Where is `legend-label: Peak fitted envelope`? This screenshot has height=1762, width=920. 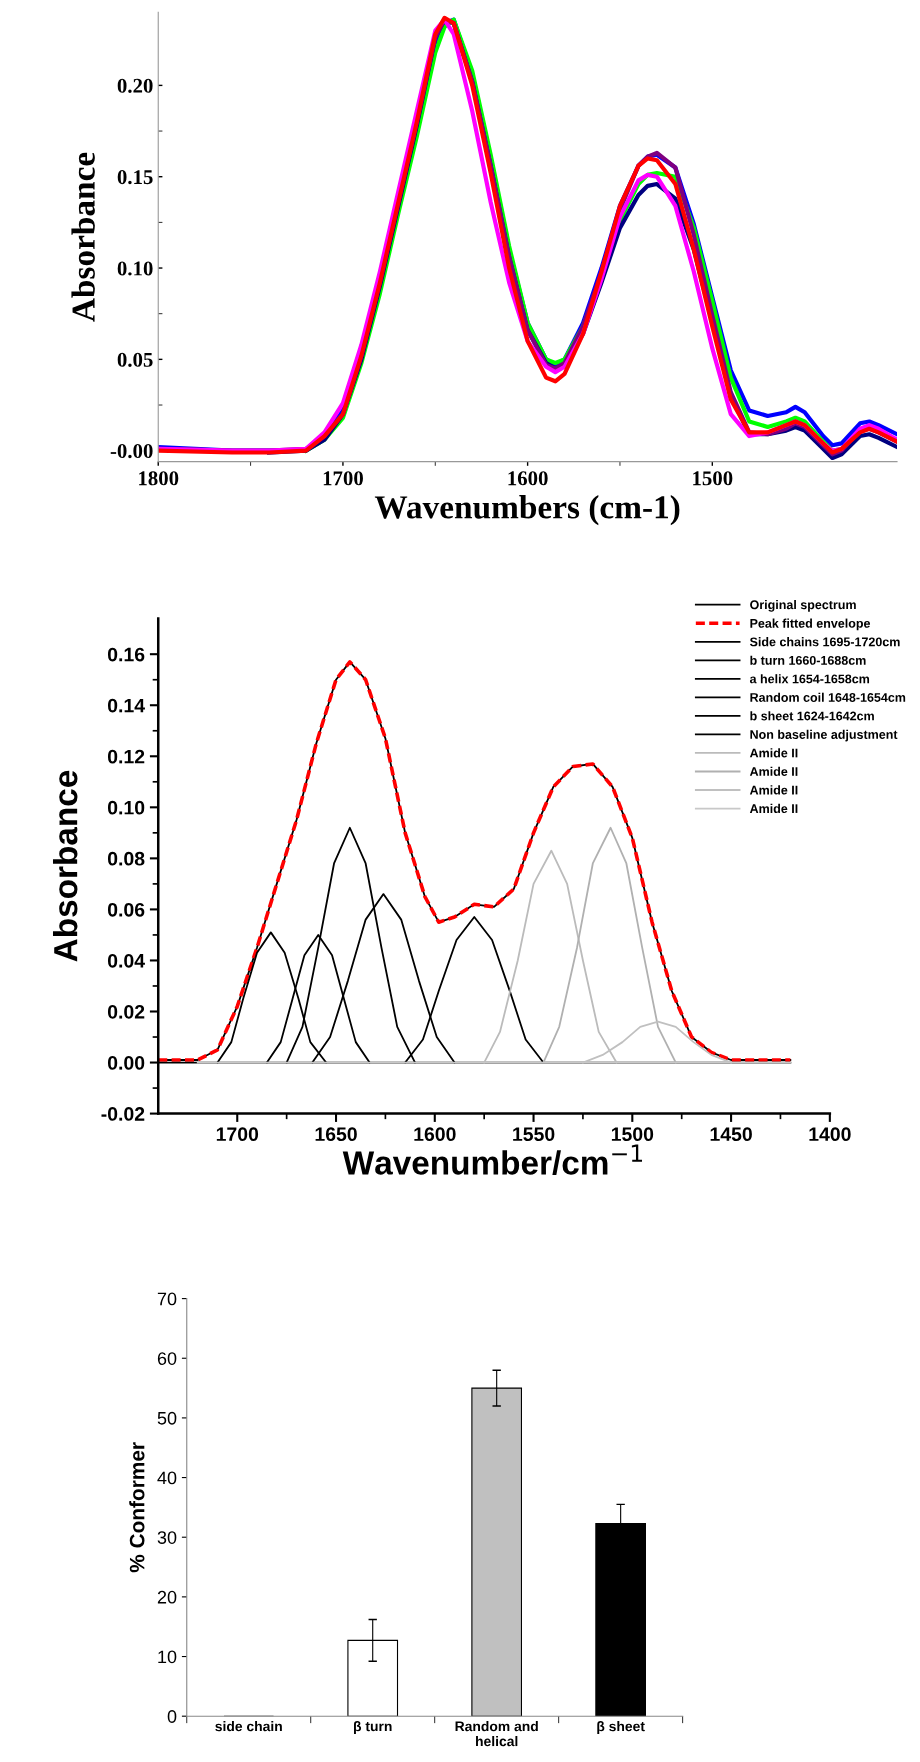
legend-label: Peak fitted envelope is located at coordinates (810, 624).